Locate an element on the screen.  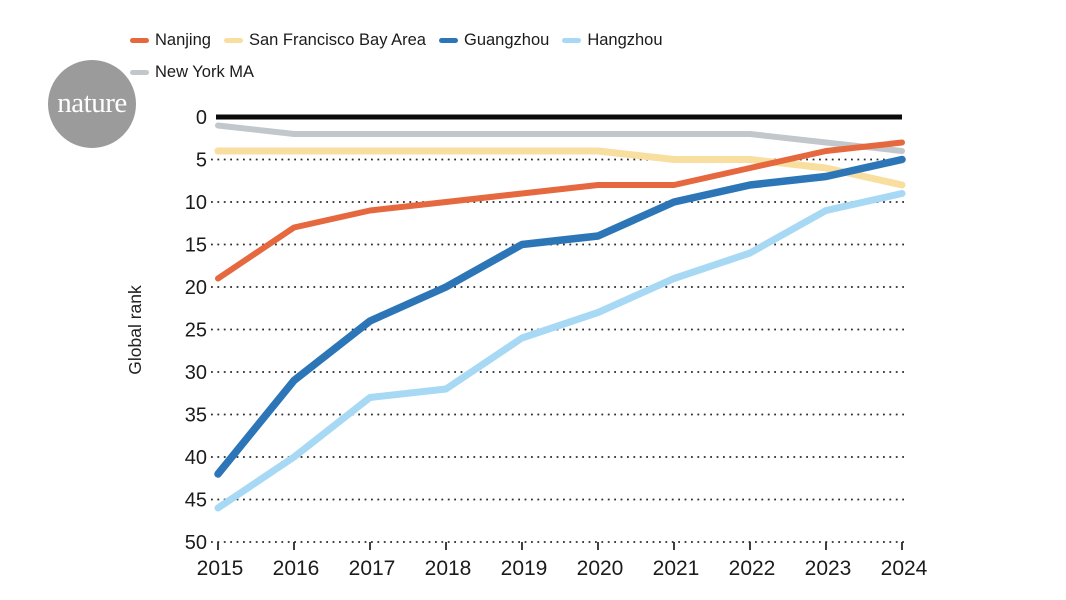
series-line-new-york-ma is located at coordinates (560, 138).